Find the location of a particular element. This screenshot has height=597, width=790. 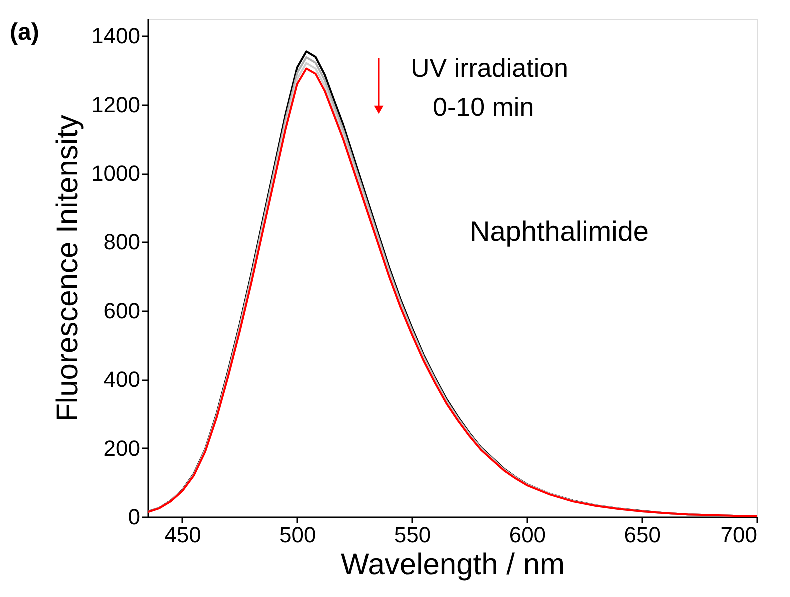

y-axis-title: Fluorescence Initensity is located at coordinates (68, 268).